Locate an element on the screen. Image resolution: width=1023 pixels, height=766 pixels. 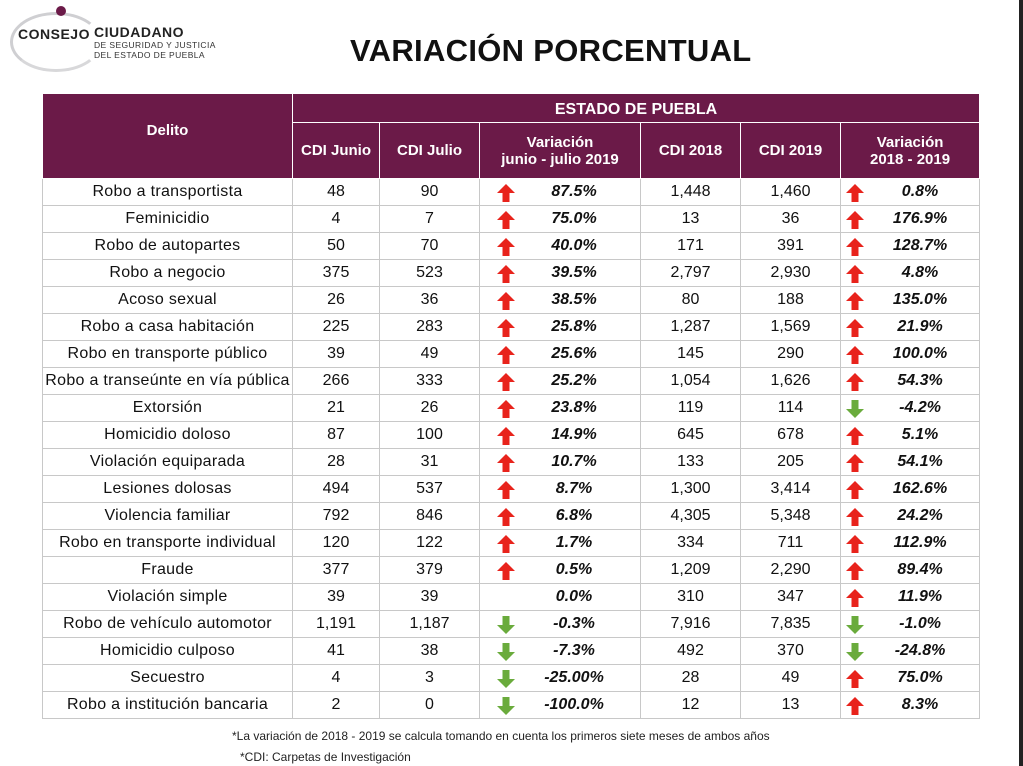
cell-variacion-junio-julio: 10.7% is located at coordinates (560, 462).